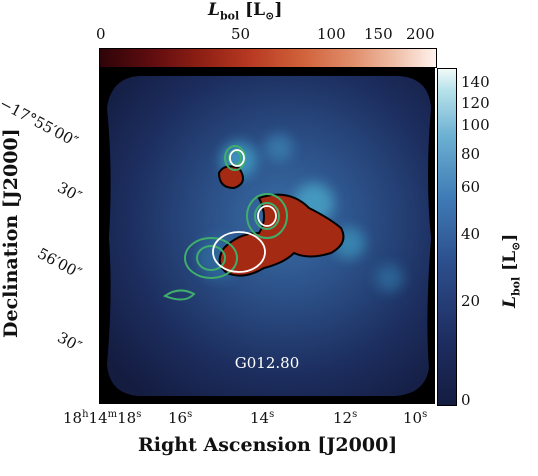 The width and height of the screenshot is (538, 476). I want to click on top-colorbar-title: Lbol [L⊙], so click(245, 11).